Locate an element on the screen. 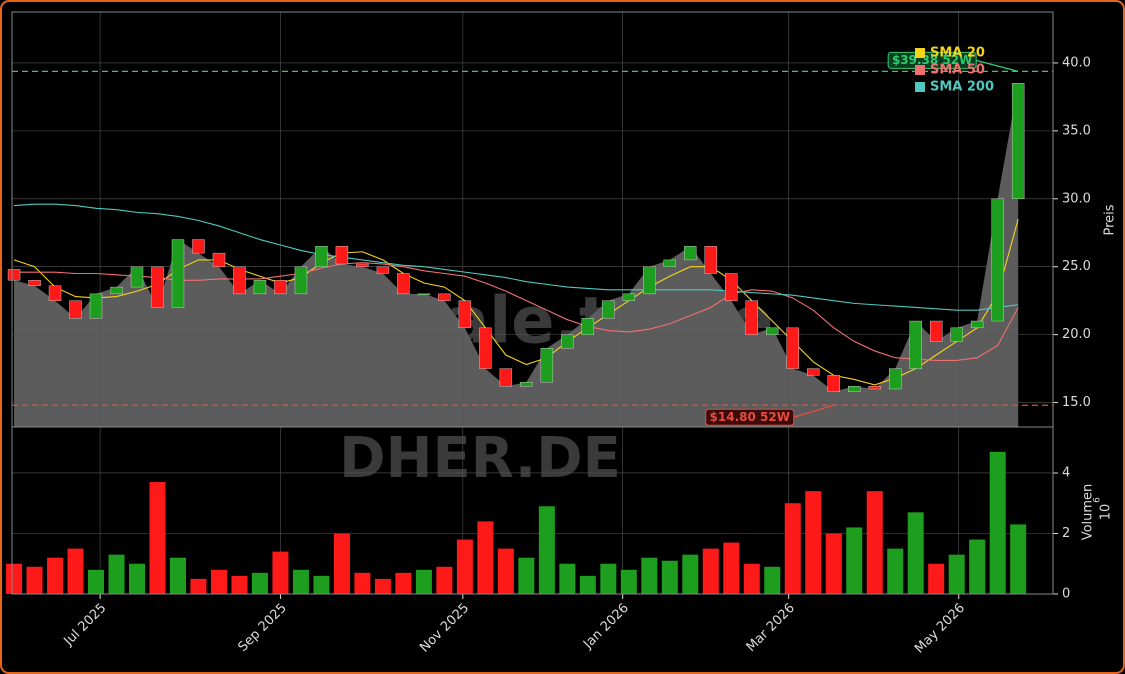 Image resolution: width=1125 pixels, height=674 pixels. volume-axis-label: Volumen is located at coordinates (1088, 512).